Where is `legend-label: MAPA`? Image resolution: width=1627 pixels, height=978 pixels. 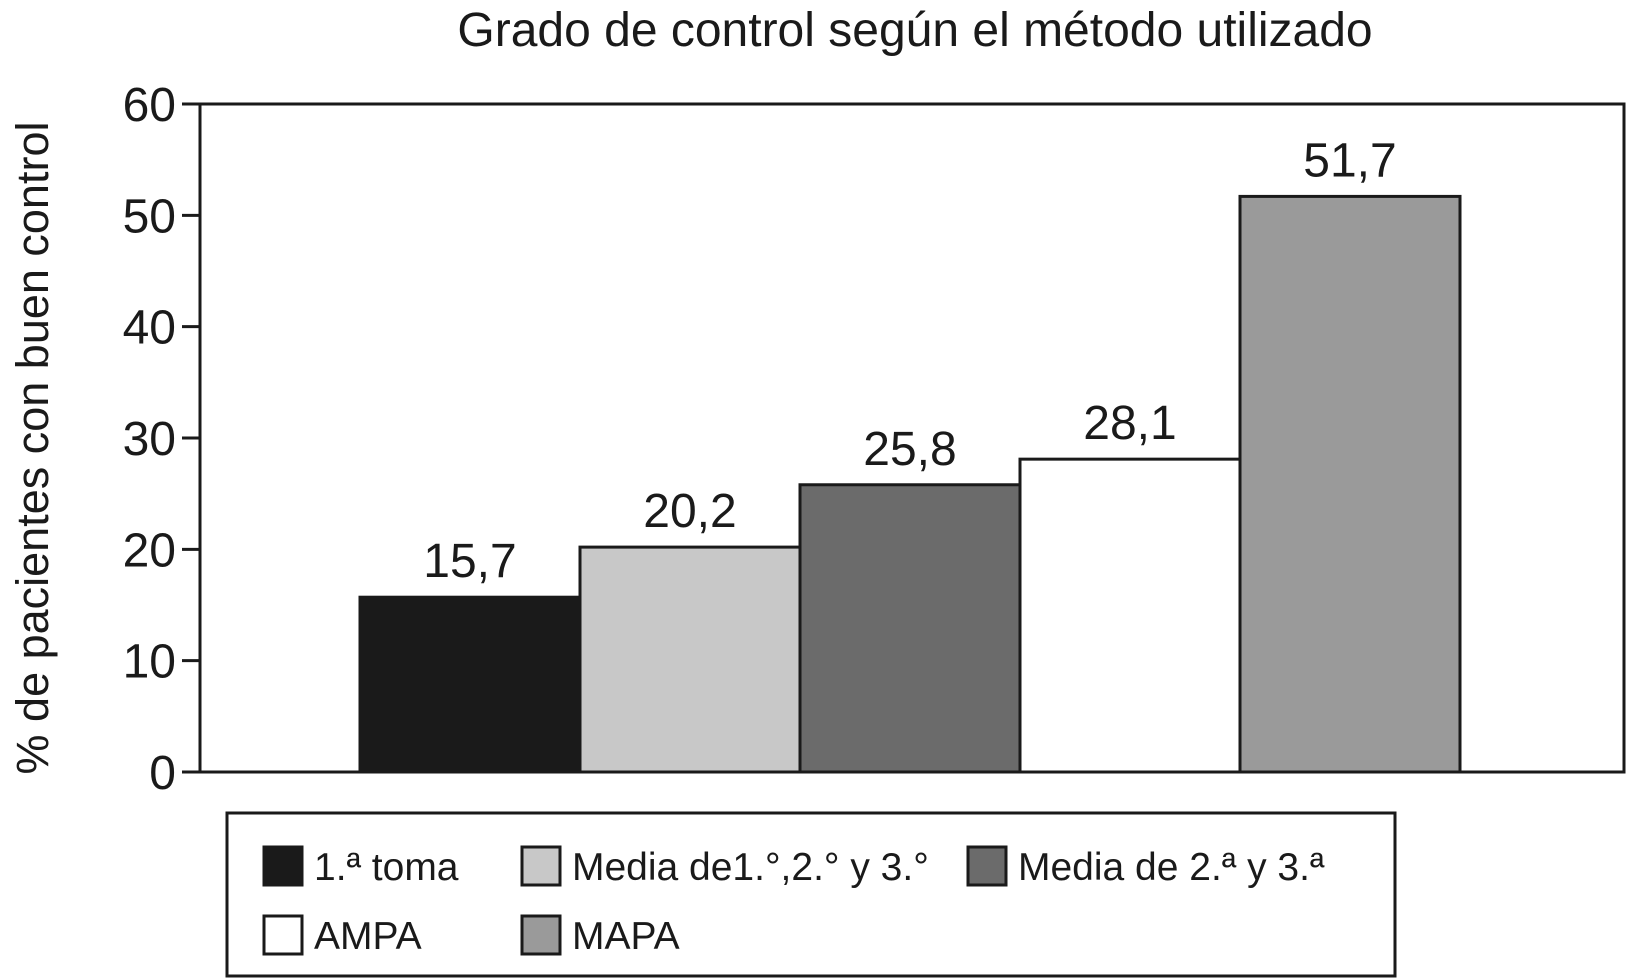
legend-label: MAPA is located at coordinates (626, 936).